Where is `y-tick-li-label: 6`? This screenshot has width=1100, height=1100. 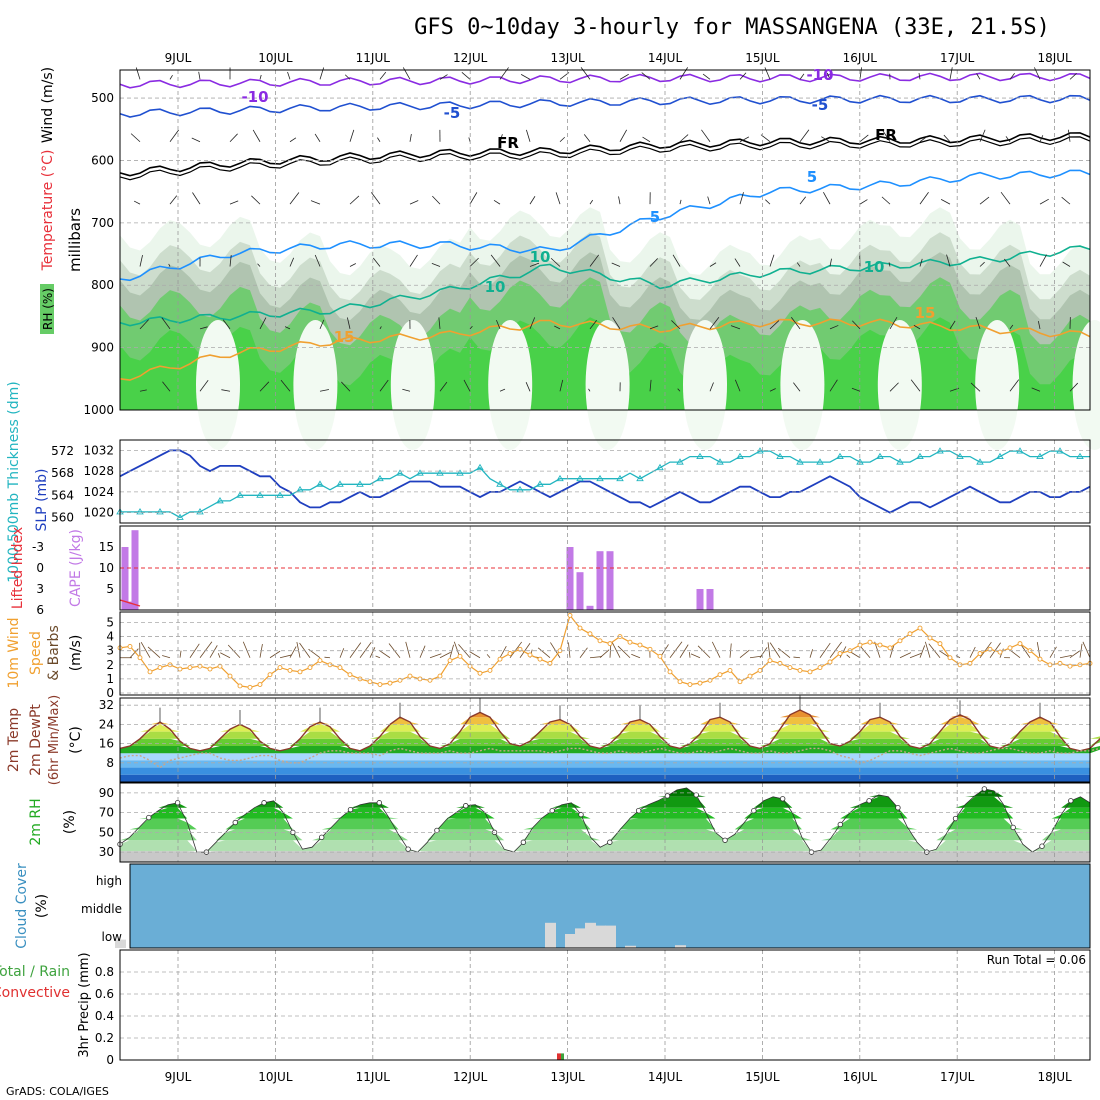
y-tick-li-label: 6 is located at coordinates (40, 610).